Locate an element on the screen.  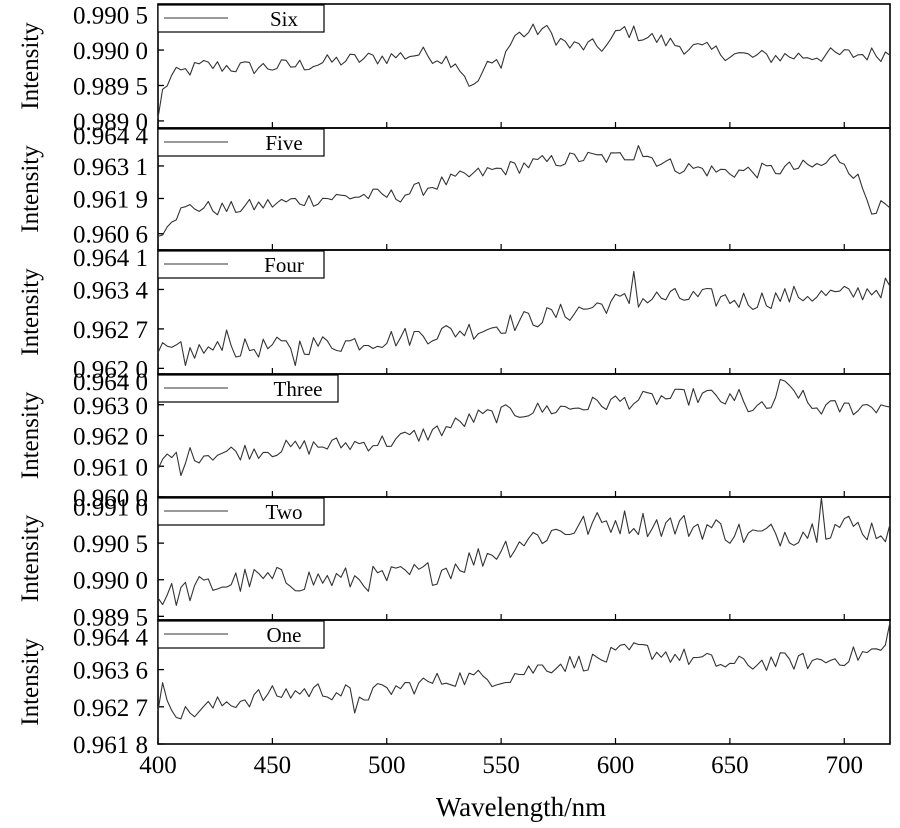
legend-label: Four is located at coordinates (284, 265).